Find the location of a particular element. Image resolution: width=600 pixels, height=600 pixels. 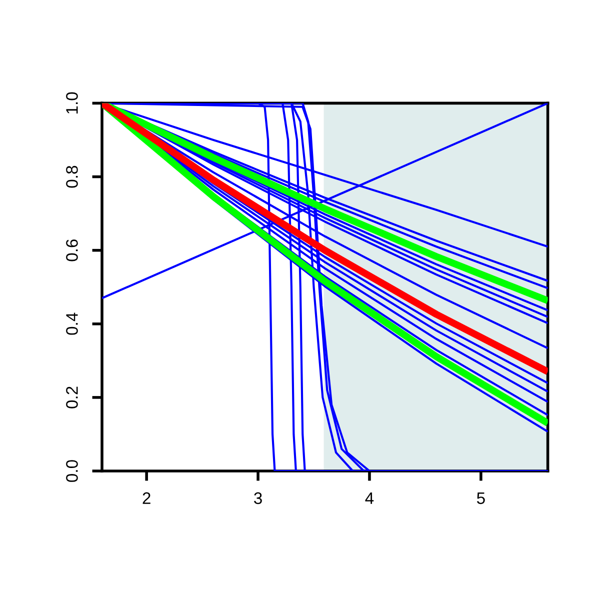

x-tick-label: 5 is located at coordinates (480, 498).